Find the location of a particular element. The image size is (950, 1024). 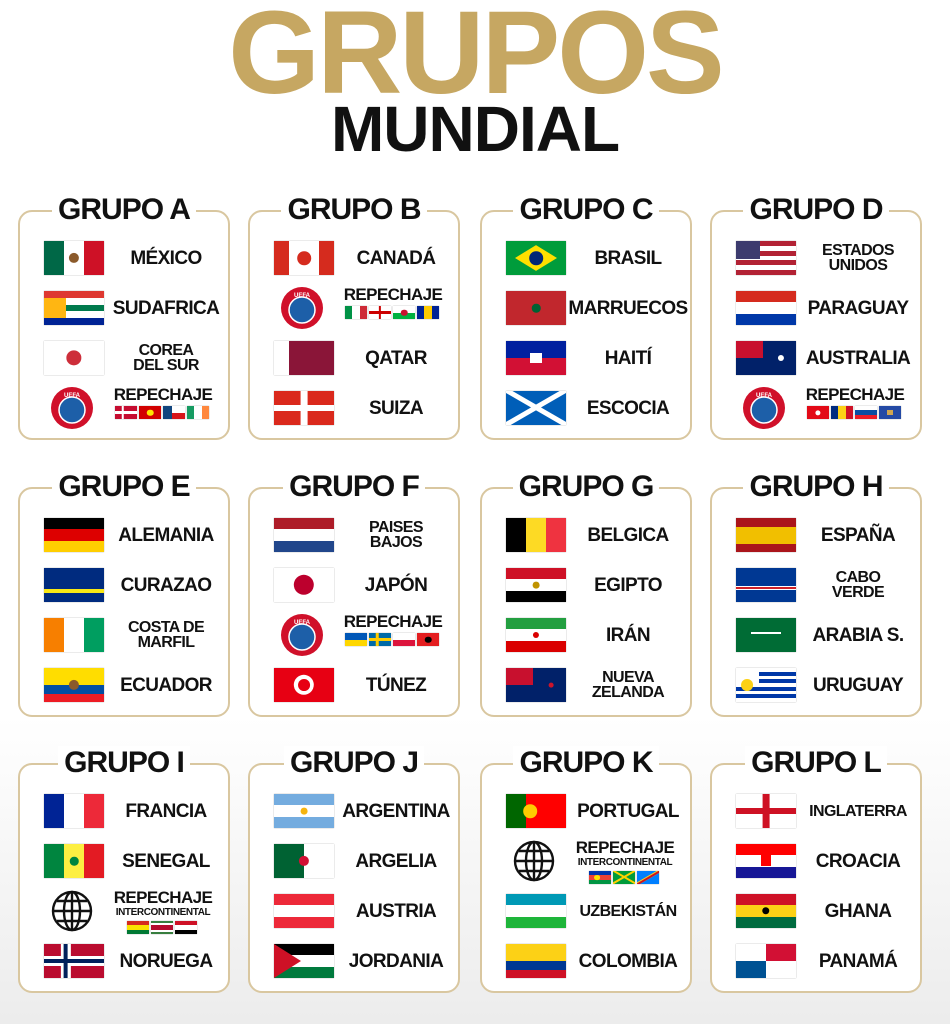

team-row: HAITÍ is located at coordinates (586, 358).